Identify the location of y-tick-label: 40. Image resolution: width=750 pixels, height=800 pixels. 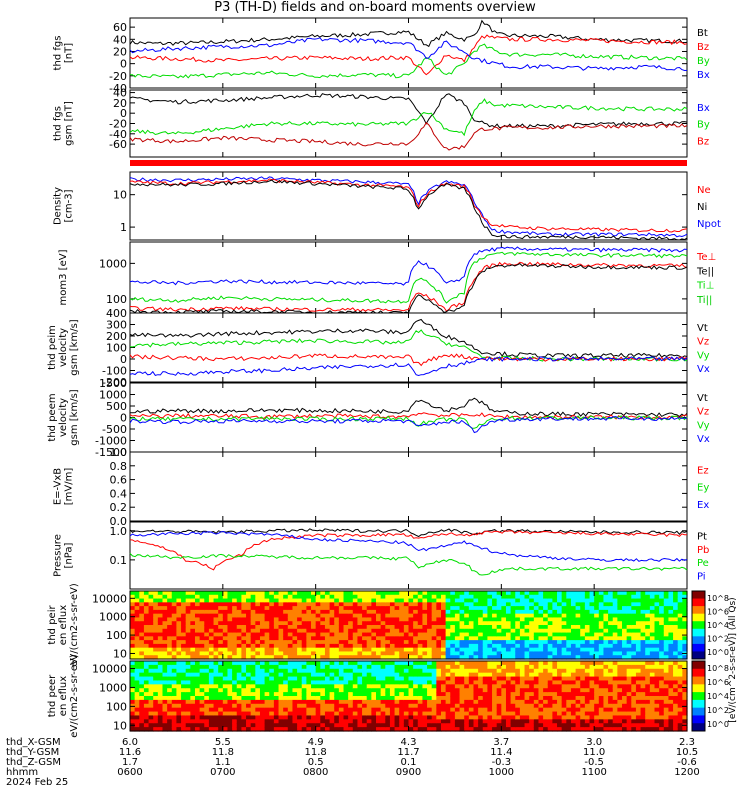
(120, 93).